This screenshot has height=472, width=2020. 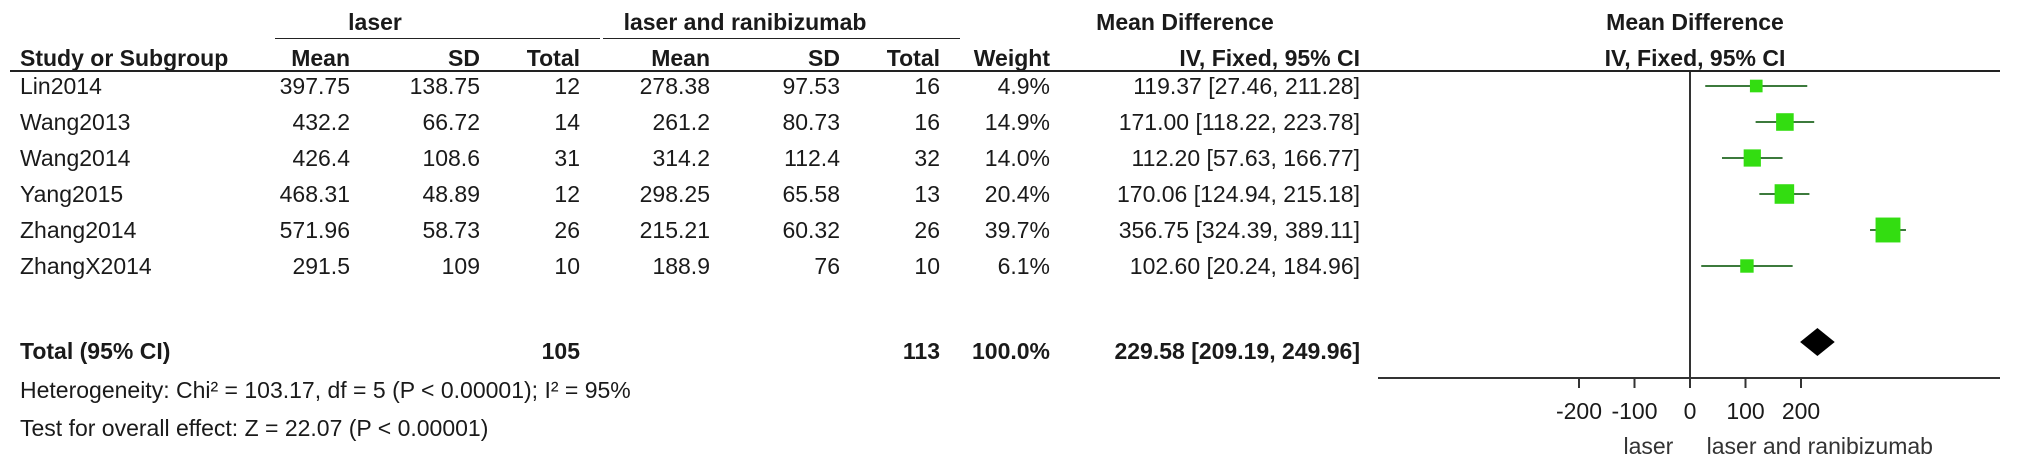 What do you see at coordinates (1239, 122) in the screenshot?
I see `ci-value: 171.00 [118.22, 223.78]` at bounding box center [1239, 122].